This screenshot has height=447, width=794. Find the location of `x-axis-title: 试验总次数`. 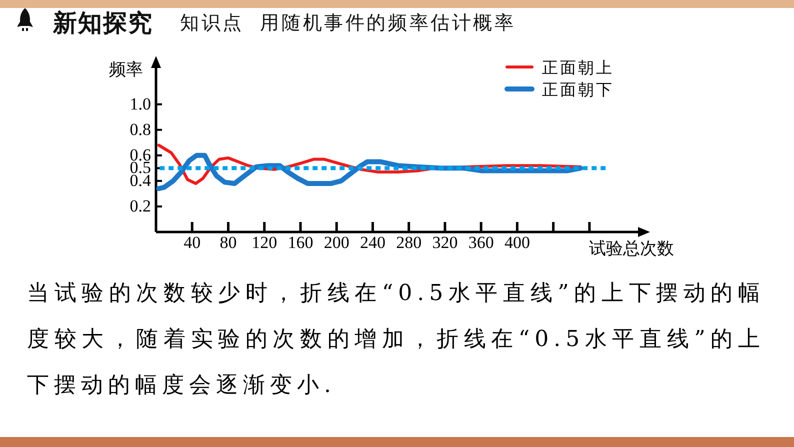

x-axis-title: 试验总次数 is located at coordinates (631, 249).